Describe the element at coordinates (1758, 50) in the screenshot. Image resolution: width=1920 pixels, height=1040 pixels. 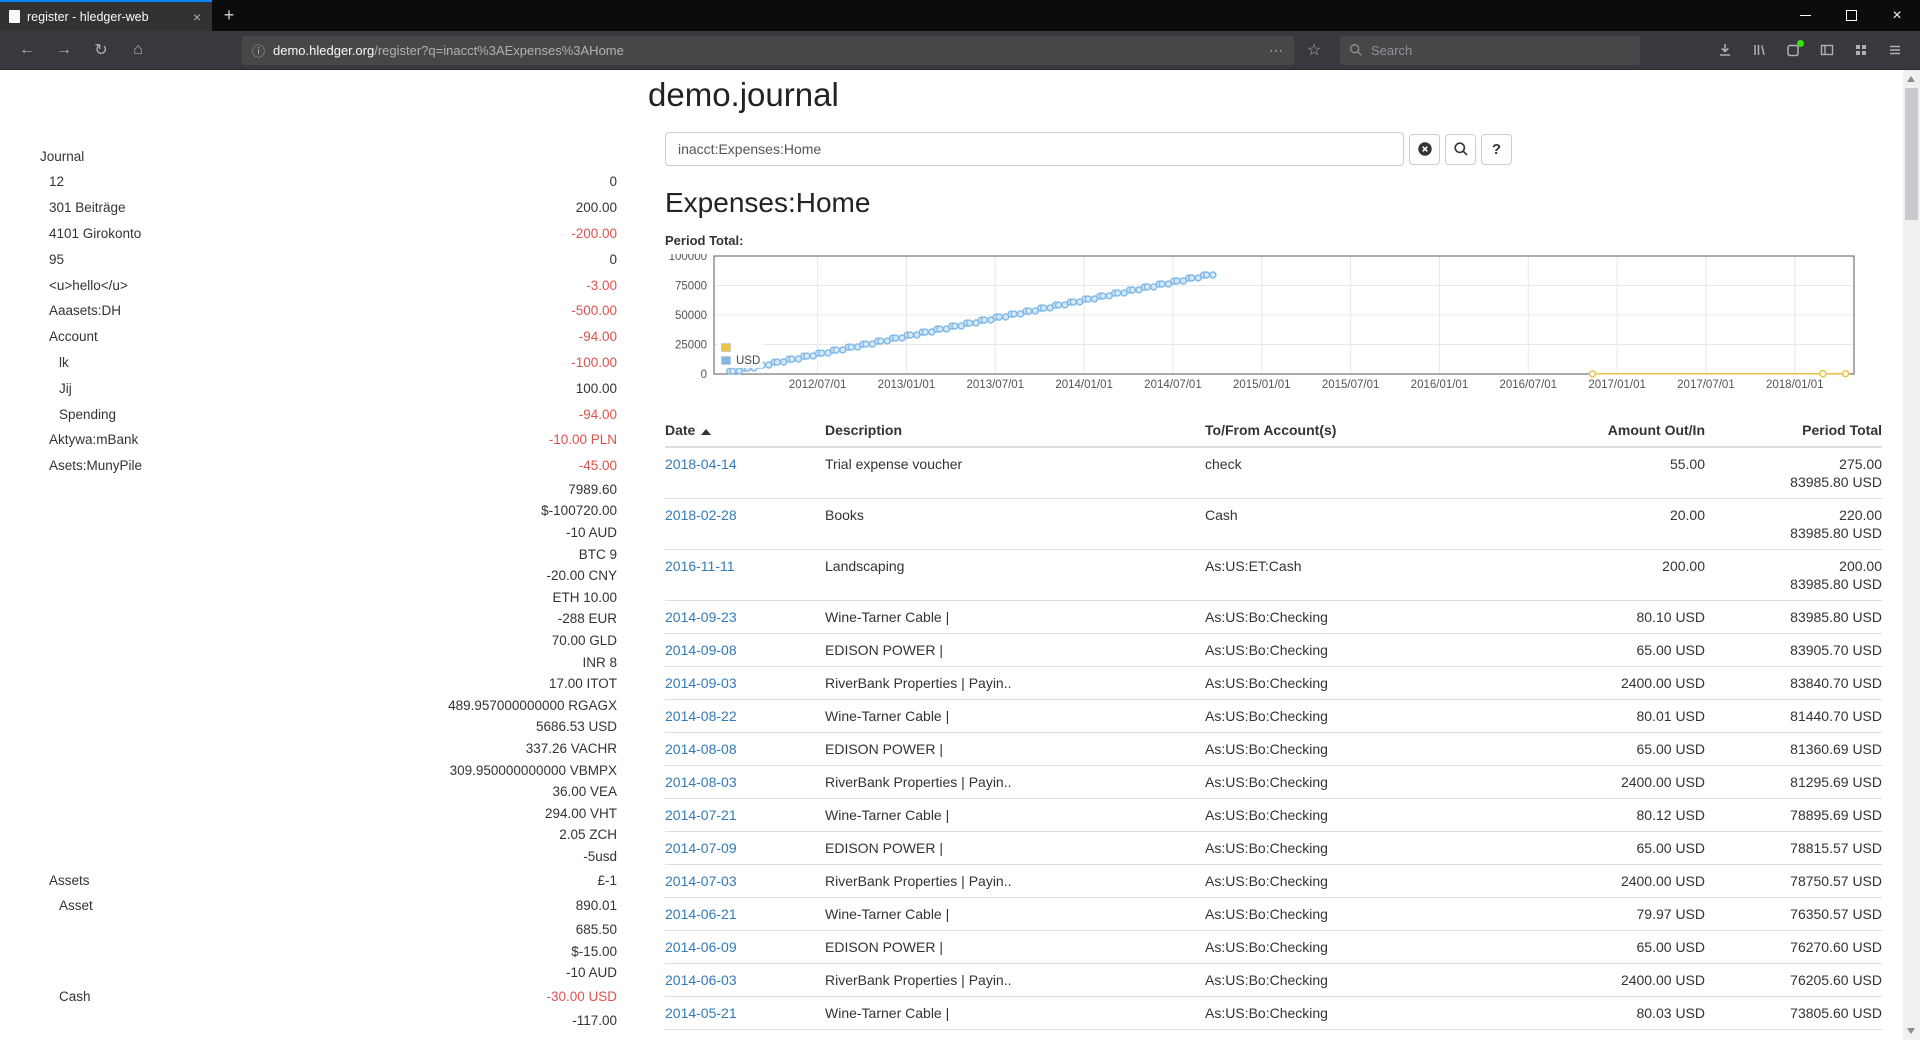
I see `library-icon` at that location.